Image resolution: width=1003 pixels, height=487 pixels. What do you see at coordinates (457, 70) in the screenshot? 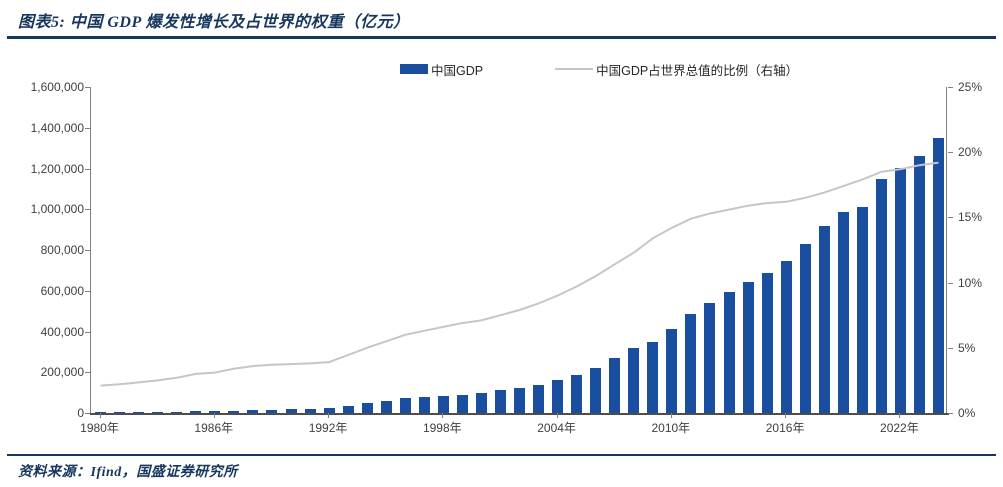
I see `legend-label: 中国GDP` at bounding box center [457, 70].